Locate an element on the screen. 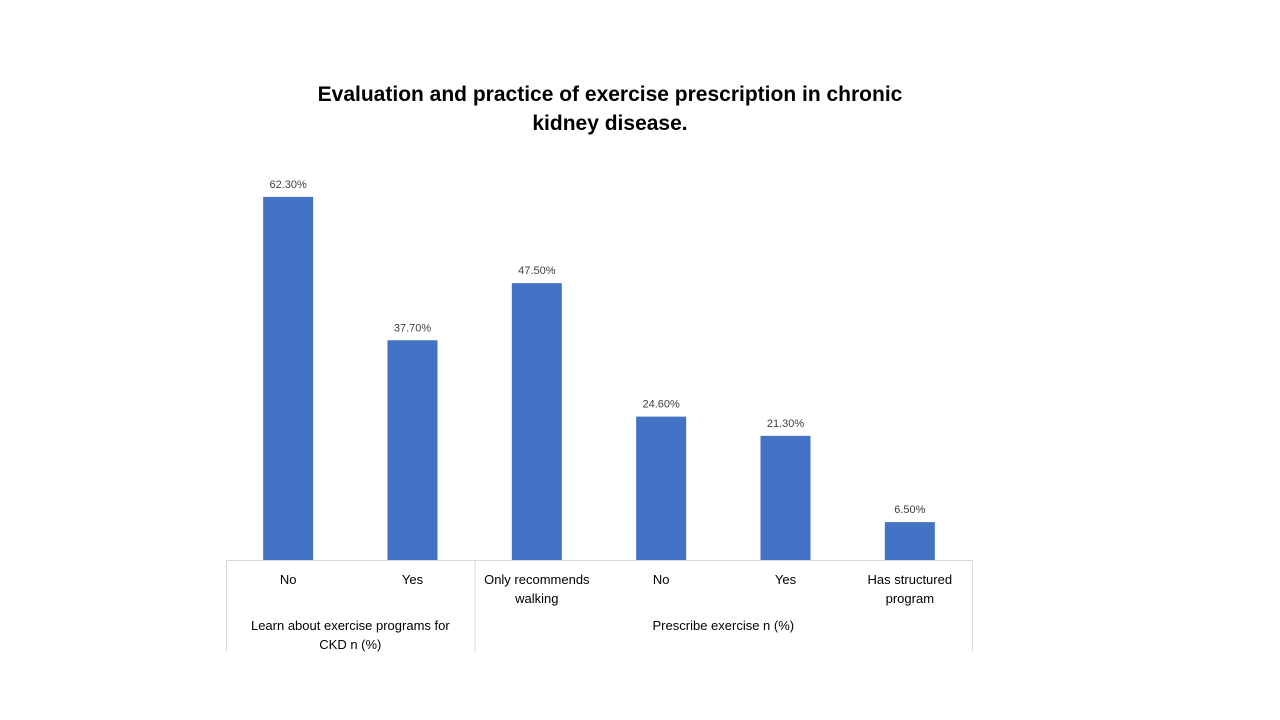 Image resolution: width=1280 pixels, height=720 pixels. group-label: Prescribe exercise n (%) is located at coordinates (724, 625).